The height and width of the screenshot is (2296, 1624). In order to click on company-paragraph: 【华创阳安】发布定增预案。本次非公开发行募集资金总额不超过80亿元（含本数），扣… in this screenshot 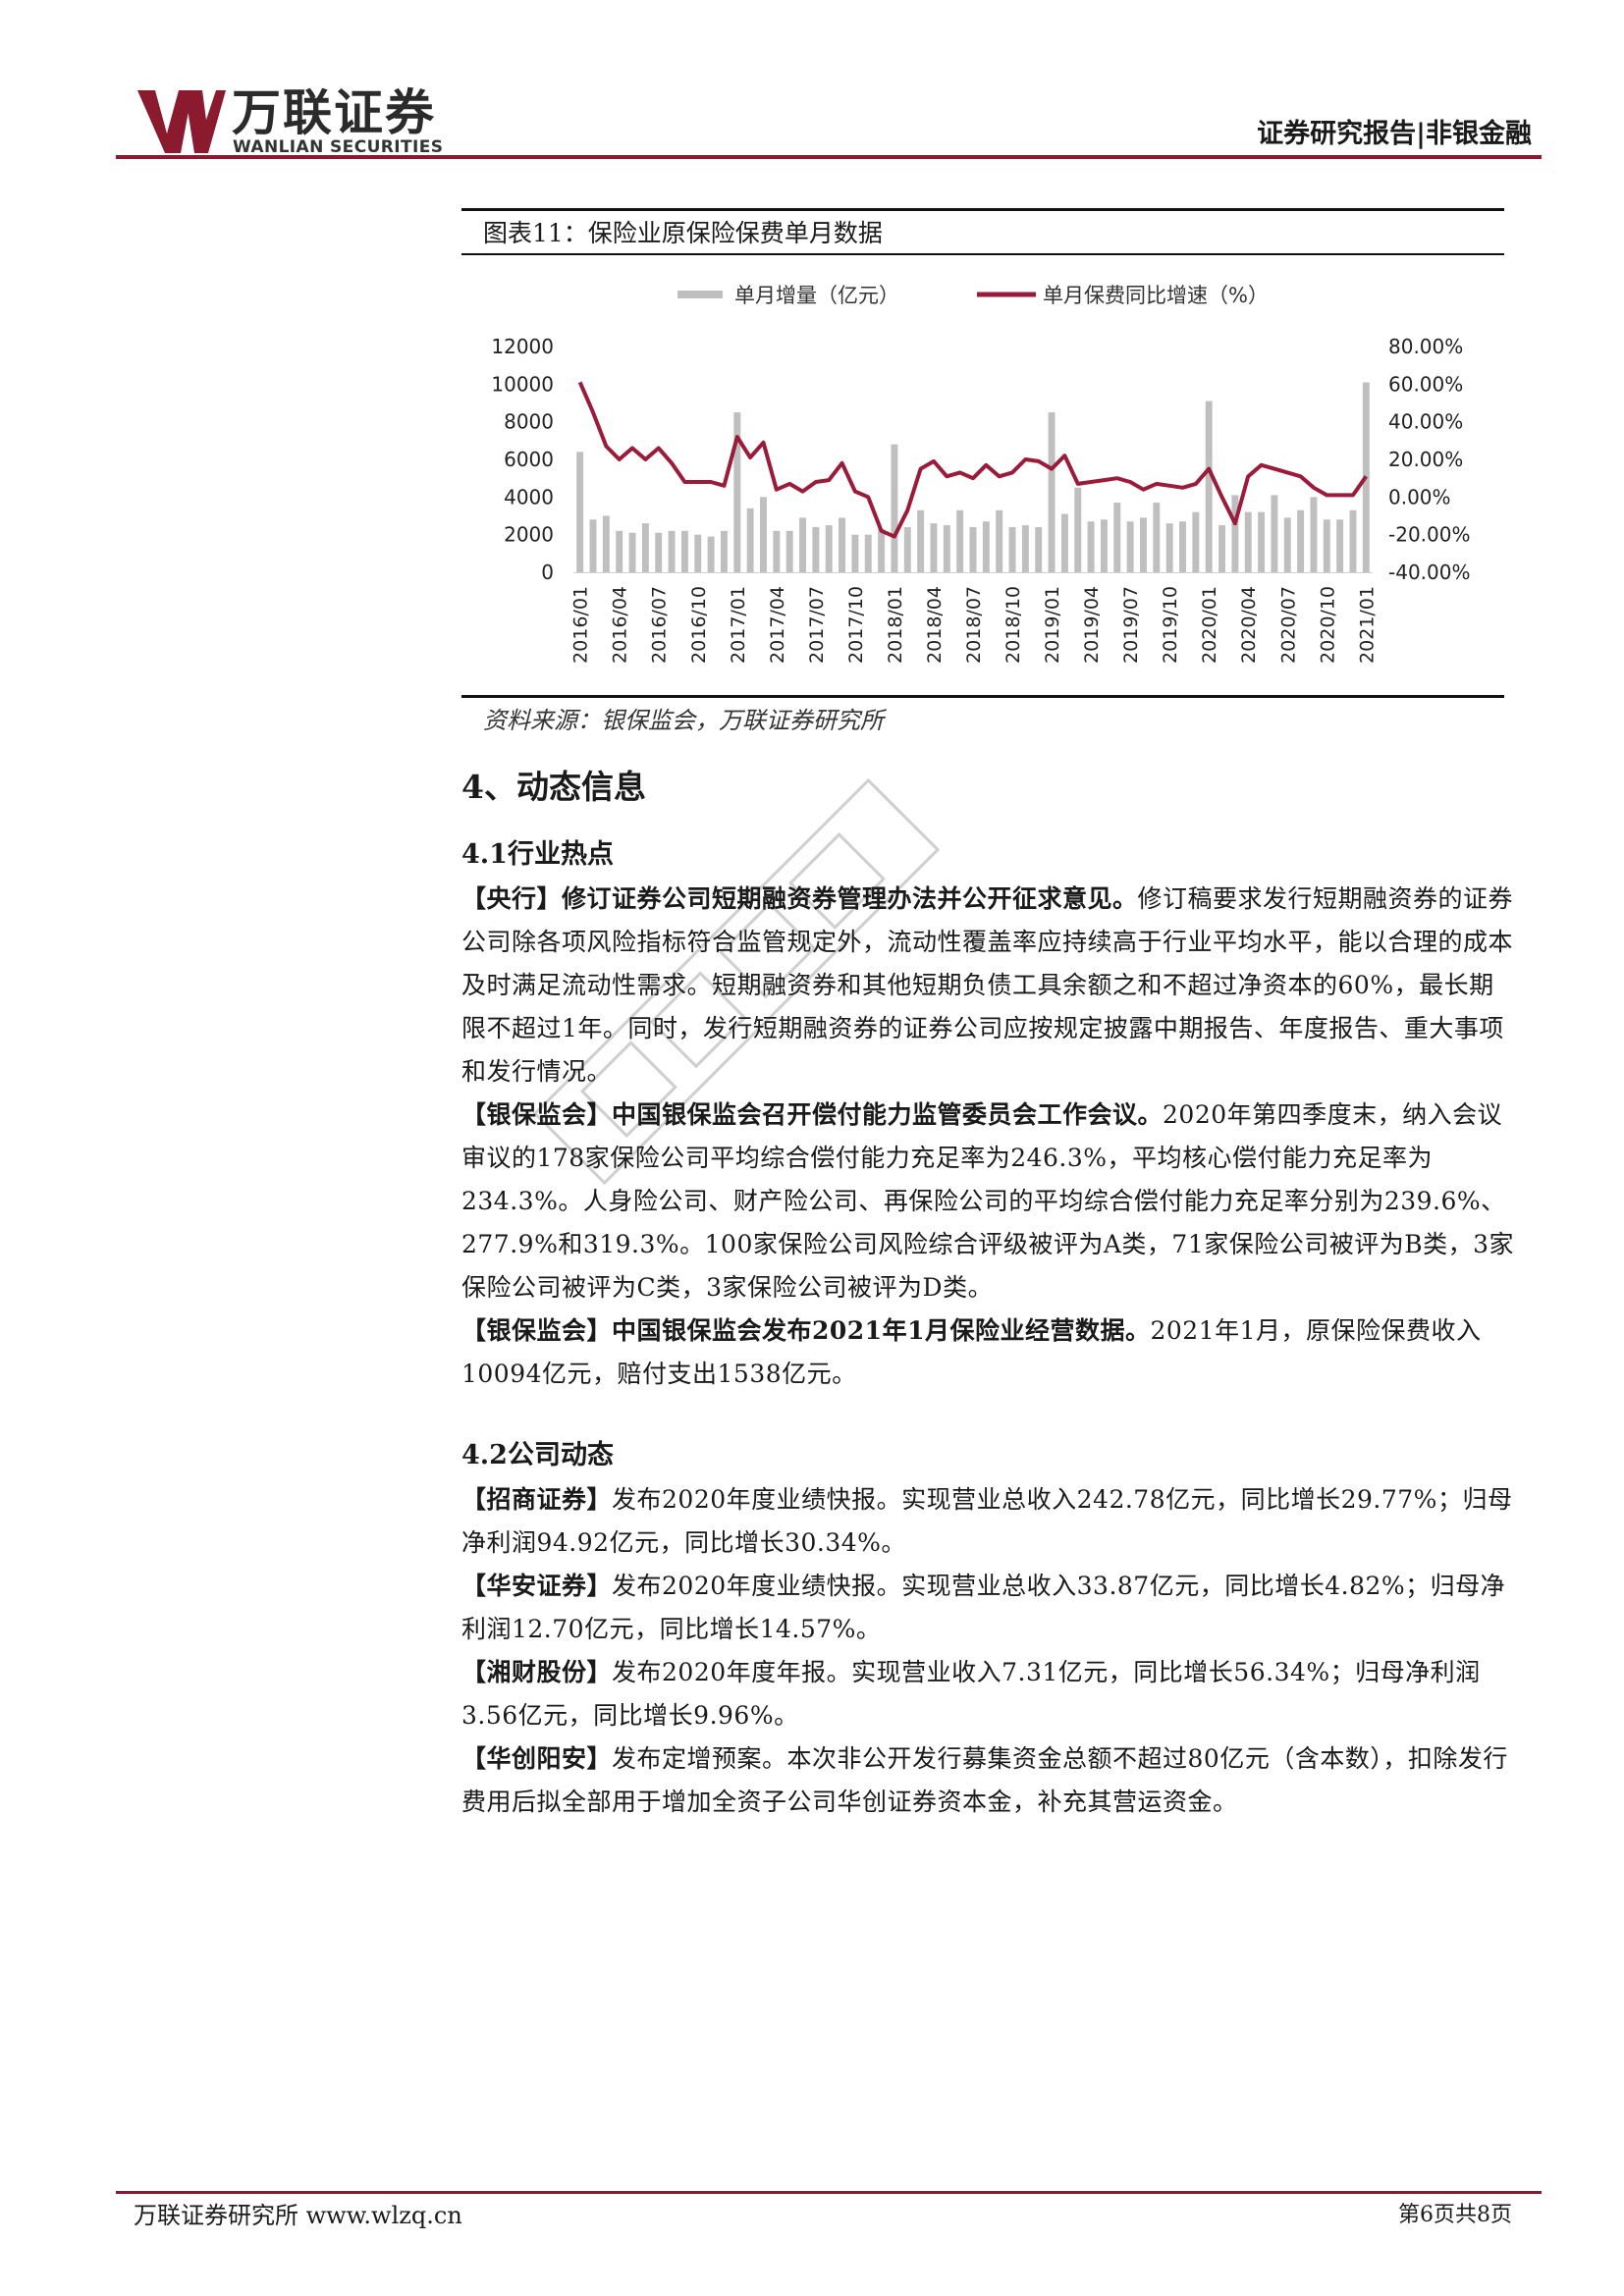, I will do `click(988, 1780)`.